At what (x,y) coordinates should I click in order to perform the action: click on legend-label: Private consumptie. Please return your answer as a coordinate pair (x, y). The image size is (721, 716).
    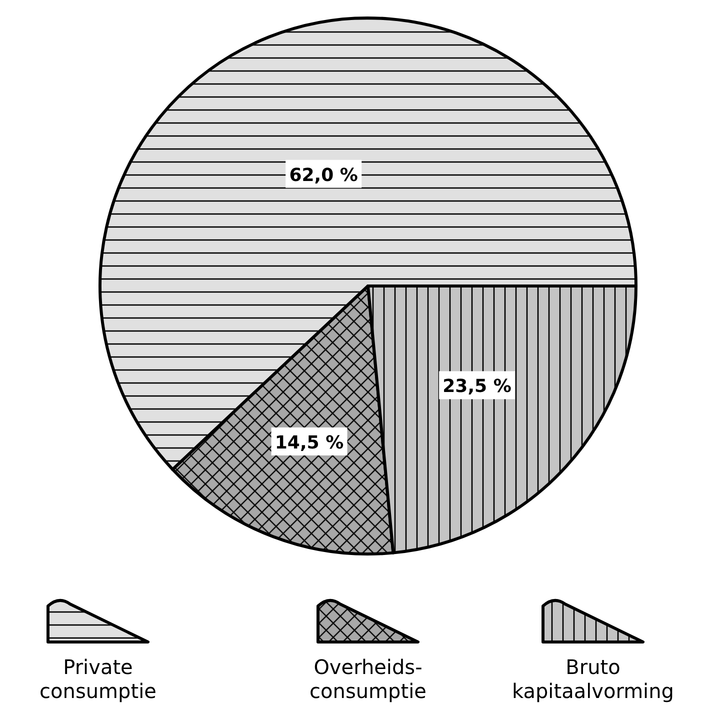
    Looking at the image, I should click on (98, 679).